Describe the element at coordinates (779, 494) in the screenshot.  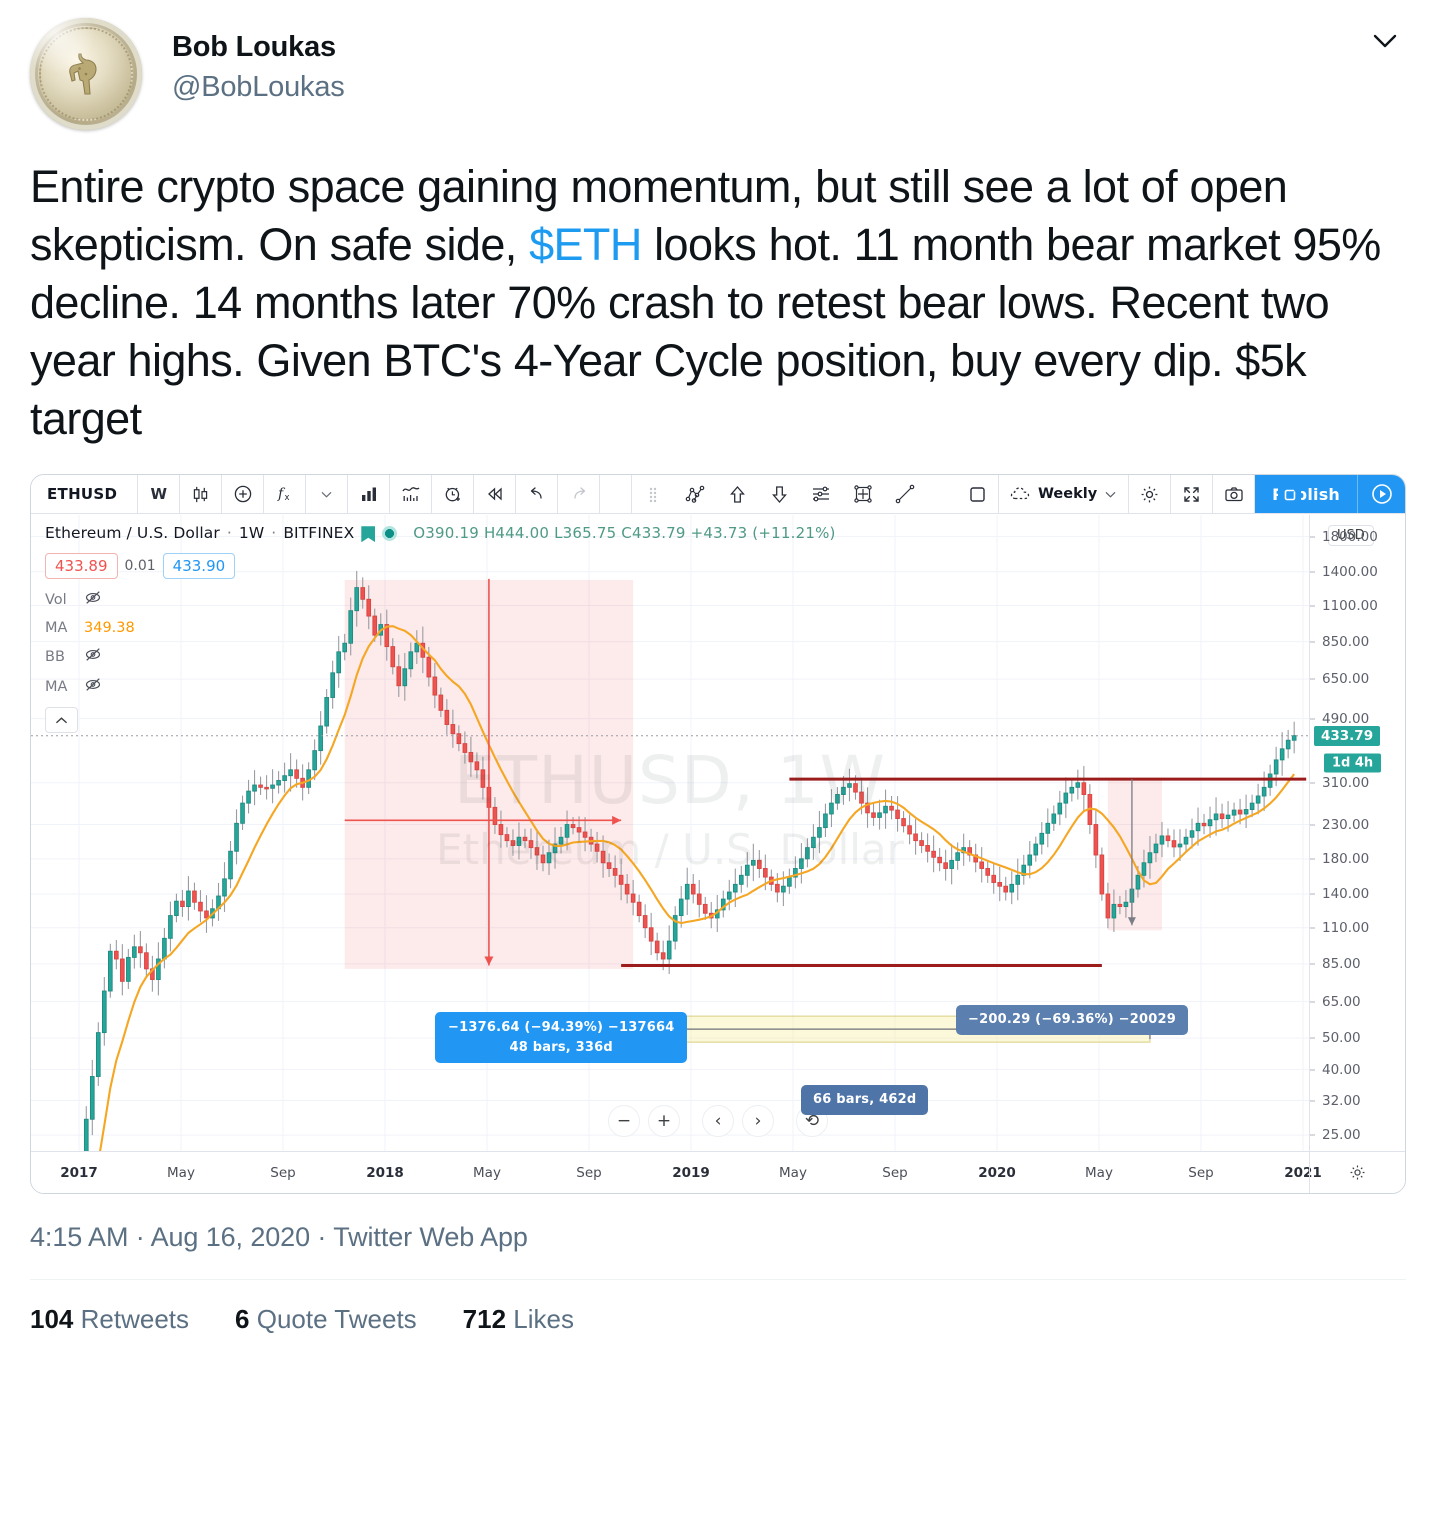
I see `short-position-button` at that location.